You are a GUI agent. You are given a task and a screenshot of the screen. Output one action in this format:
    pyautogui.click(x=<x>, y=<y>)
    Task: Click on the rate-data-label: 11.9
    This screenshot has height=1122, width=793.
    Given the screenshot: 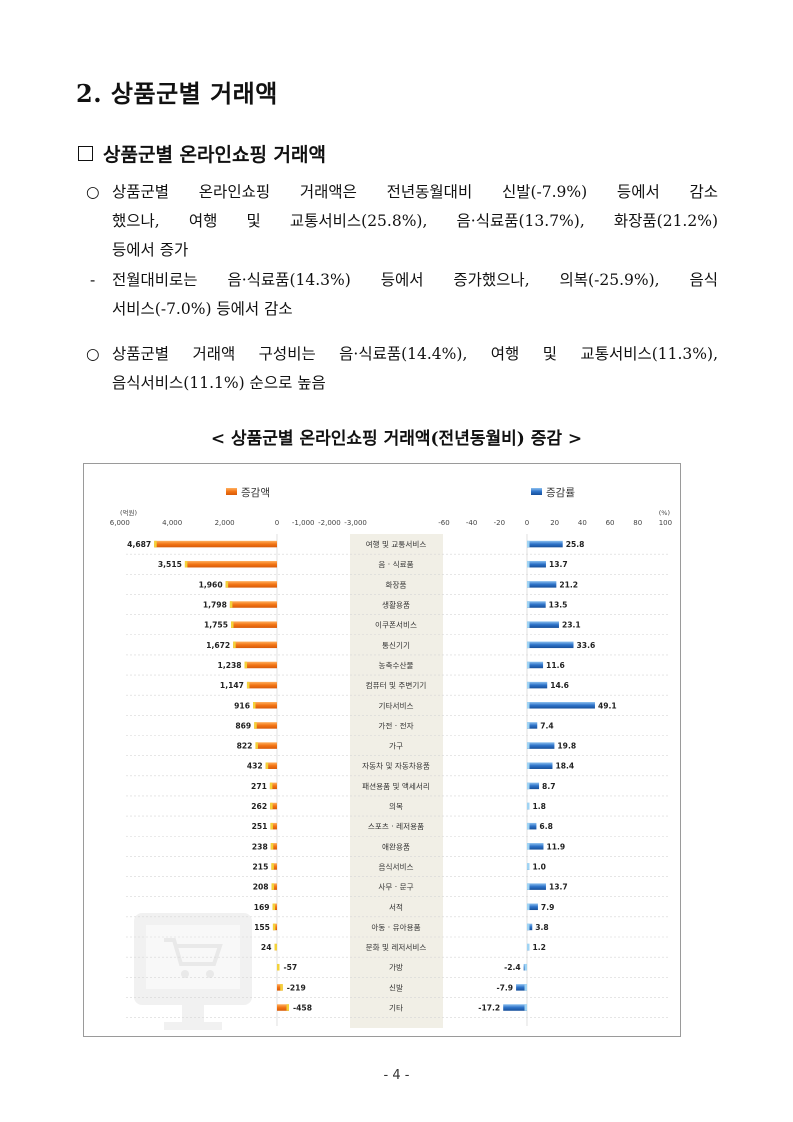 What is the action you would take?
    pyautogui.click(x=555, y=846)
    